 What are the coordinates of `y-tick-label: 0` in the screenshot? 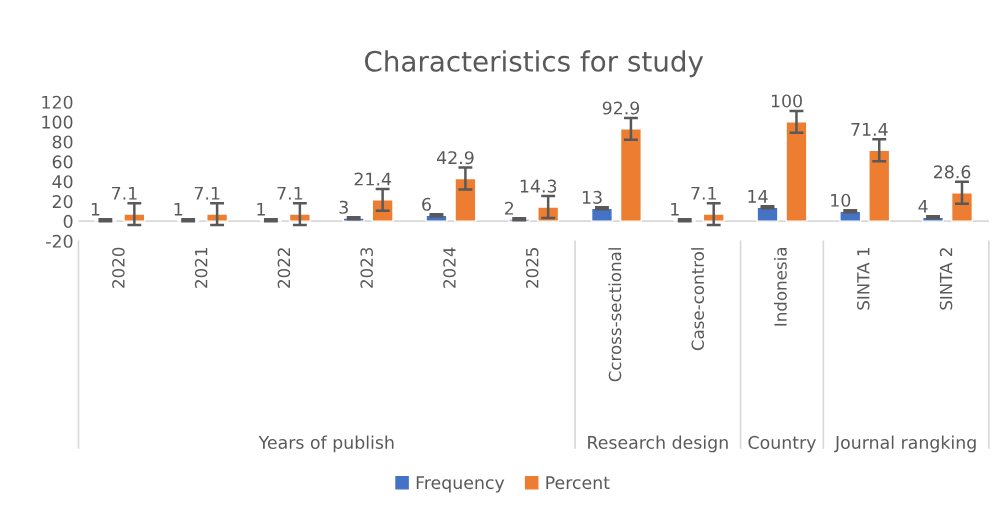 It's located at (68, 221).